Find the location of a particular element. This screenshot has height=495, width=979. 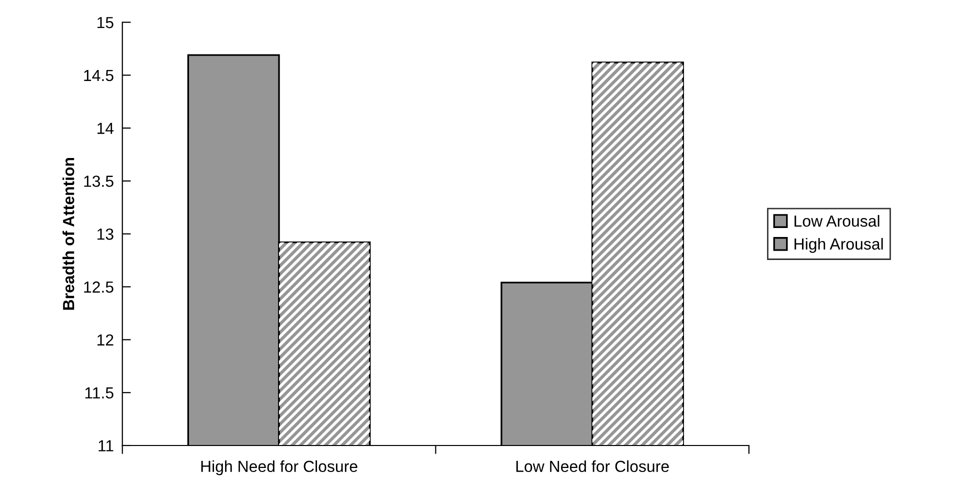

y-tick-label: 13 is located at coordinates (105, 234).